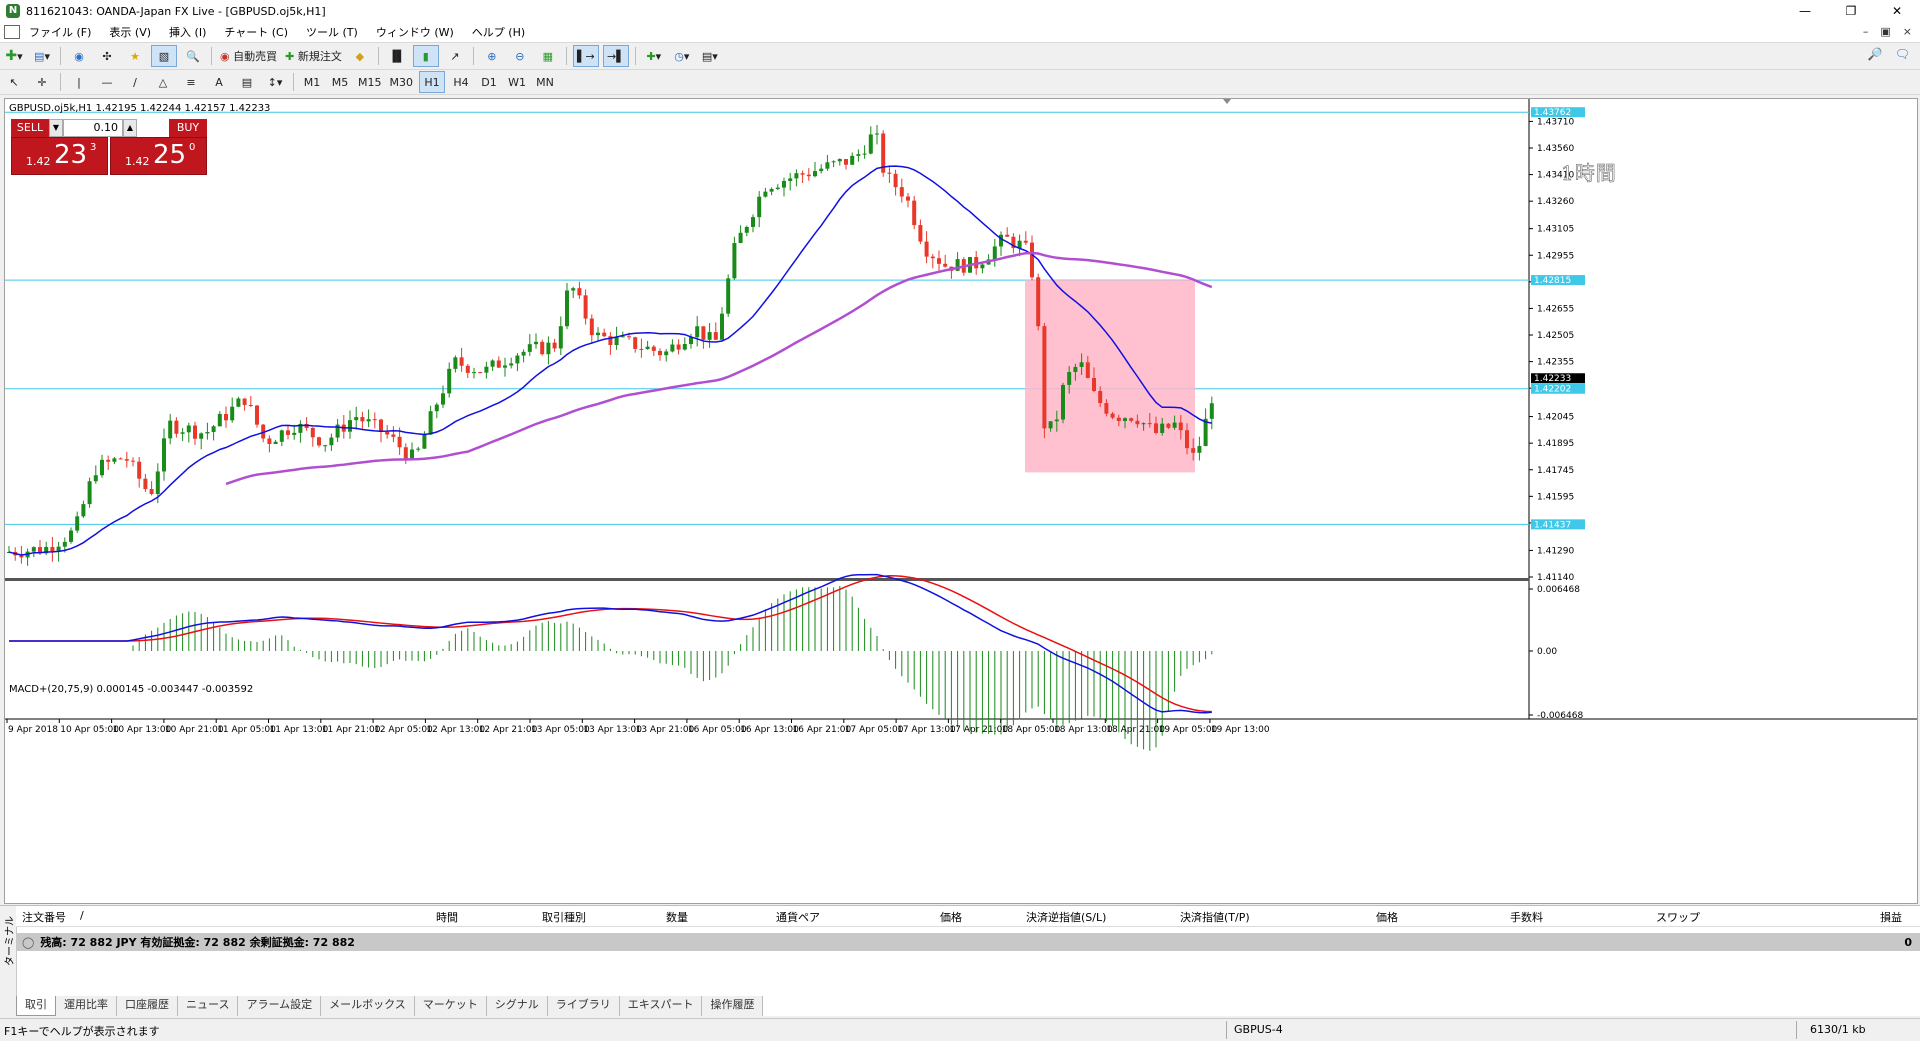  I want to click on tf-h4: H4, so click(461, 82).